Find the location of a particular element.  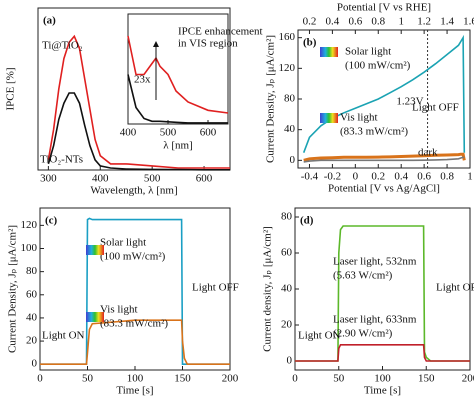

series-label: Laser light, 532nm is located at coordinates (375, 262).